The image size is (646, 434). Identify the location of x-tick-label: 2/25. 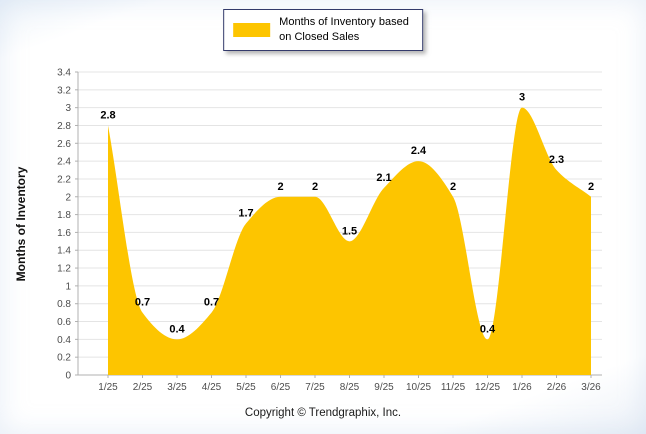
(143, 387).